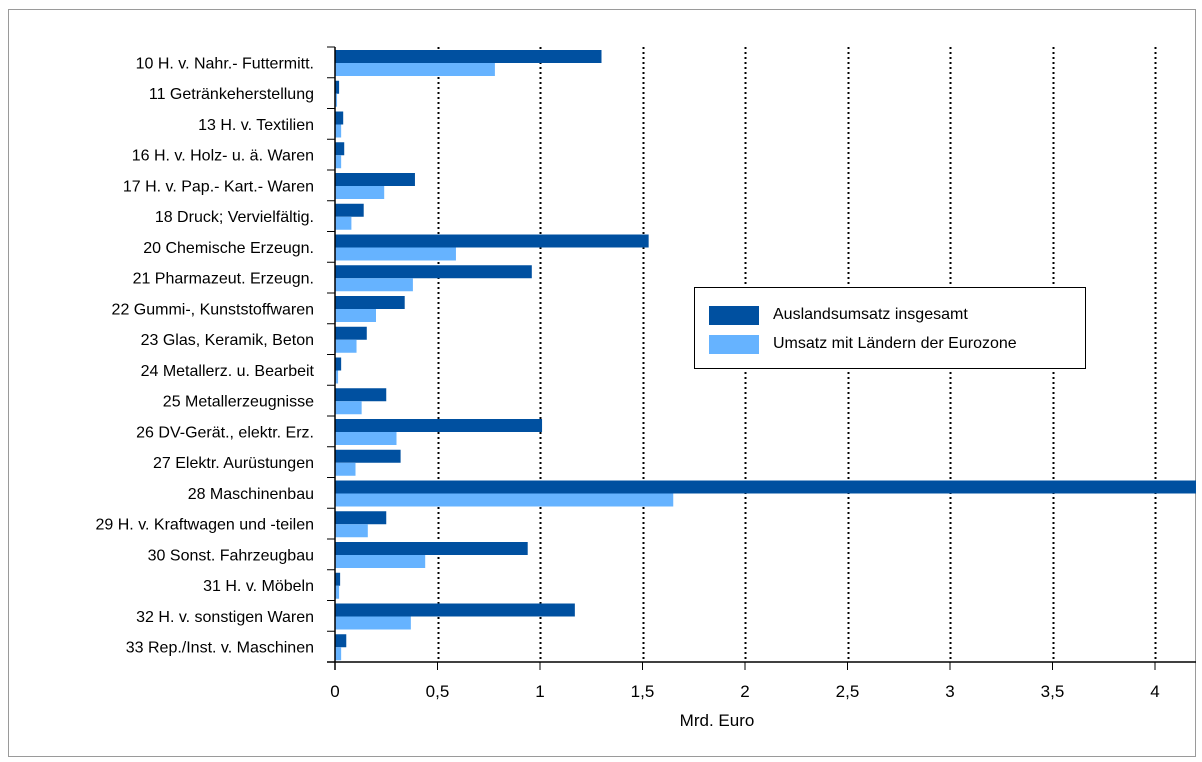  Describe the element at coordinates (223, 156) in the screenshot. I see `category-label: 16 H. v. Holz- u. ä. Waren` at that location.